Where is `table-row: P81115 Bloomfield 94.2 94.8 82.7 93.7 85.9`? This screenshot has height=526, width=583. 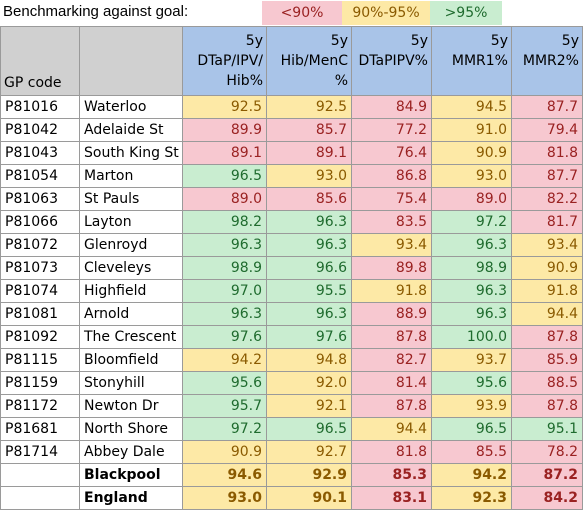
table-row: P81115 Bloomfield 94.2 94.8 82.7 93.7 85.9 is located at coordinates (291, 360).